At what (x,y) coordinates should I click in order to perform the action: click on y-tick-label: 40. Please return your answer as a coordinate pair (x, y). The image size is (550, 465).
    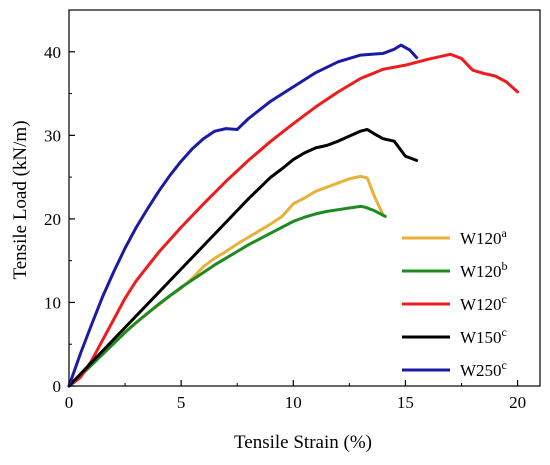
    Looking at the image, I should click on (52, 52).